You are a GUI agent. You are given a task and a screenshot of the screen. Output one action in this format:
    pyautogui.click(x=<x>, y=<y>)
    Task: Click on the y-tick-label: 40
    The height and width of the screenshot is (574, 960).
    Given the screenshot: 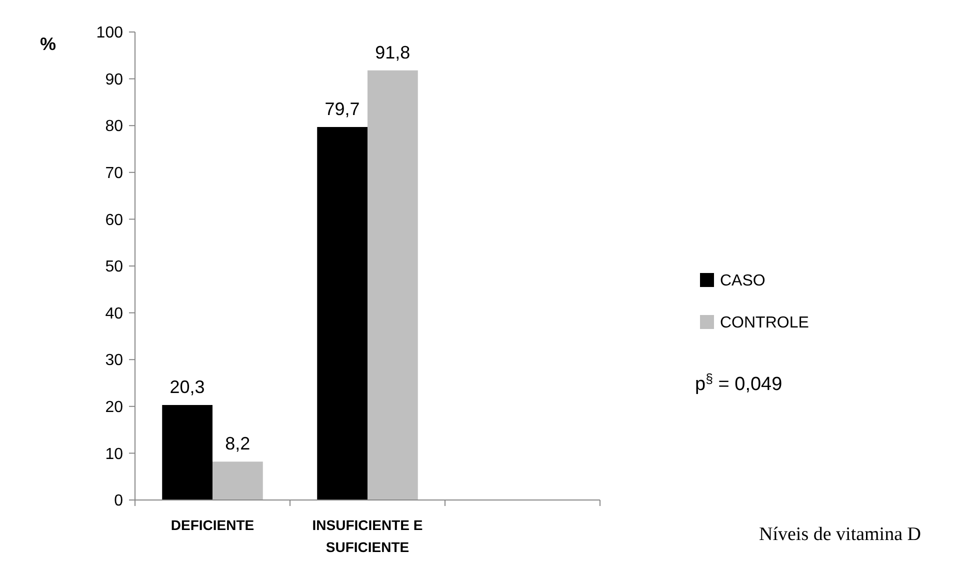 What is the action you would take?
    pyautogui.click(x=114, y=313)
    